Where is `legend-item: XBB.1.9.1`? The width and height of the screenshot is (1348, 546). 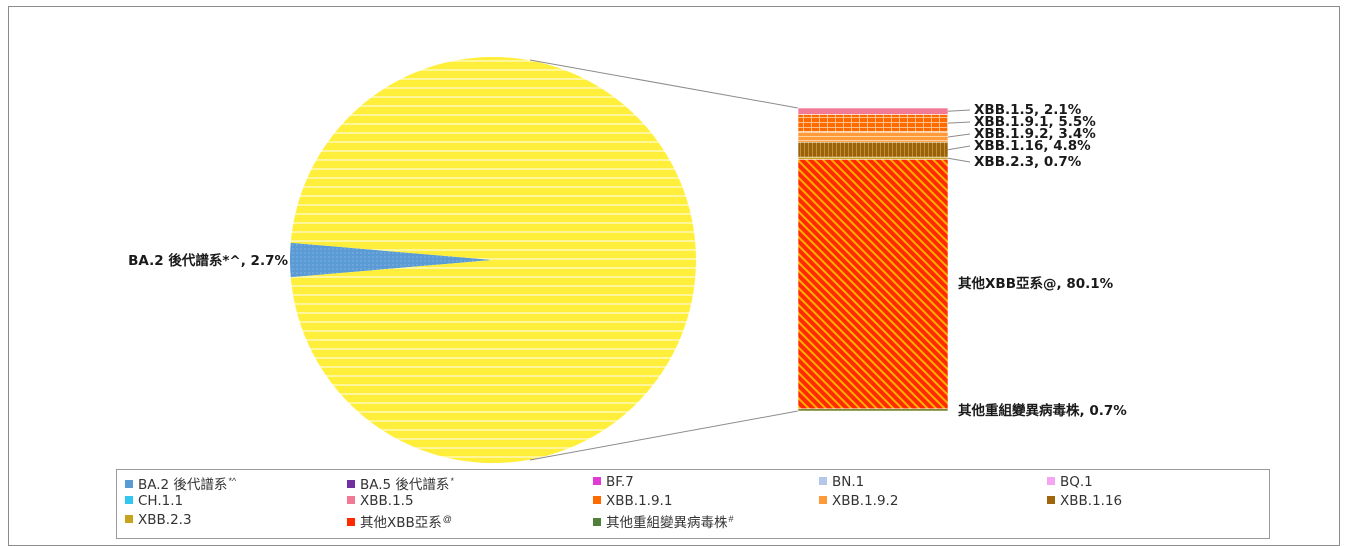
legend-item: XBB.1.9.1 is located at coordinates (632, 500).